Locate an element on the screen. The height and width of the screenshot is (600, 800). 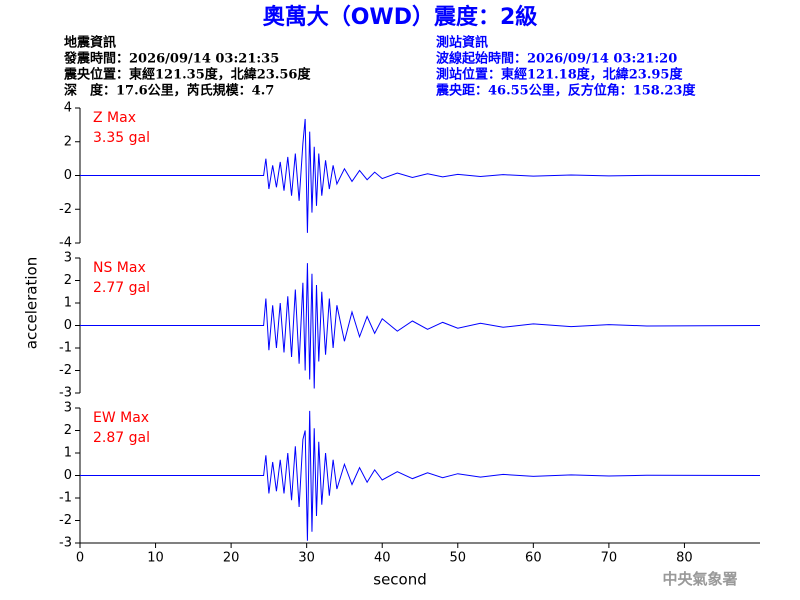
annotation: 3.35 gal is located at coordinates (121, 138).